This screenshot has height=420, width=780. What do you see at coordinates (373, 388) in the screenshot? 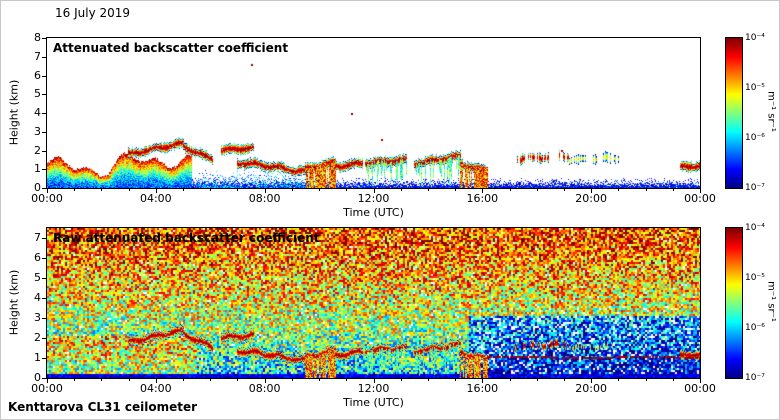
I see `x-tick-label: 12:00` at bounding box center [373, 388].